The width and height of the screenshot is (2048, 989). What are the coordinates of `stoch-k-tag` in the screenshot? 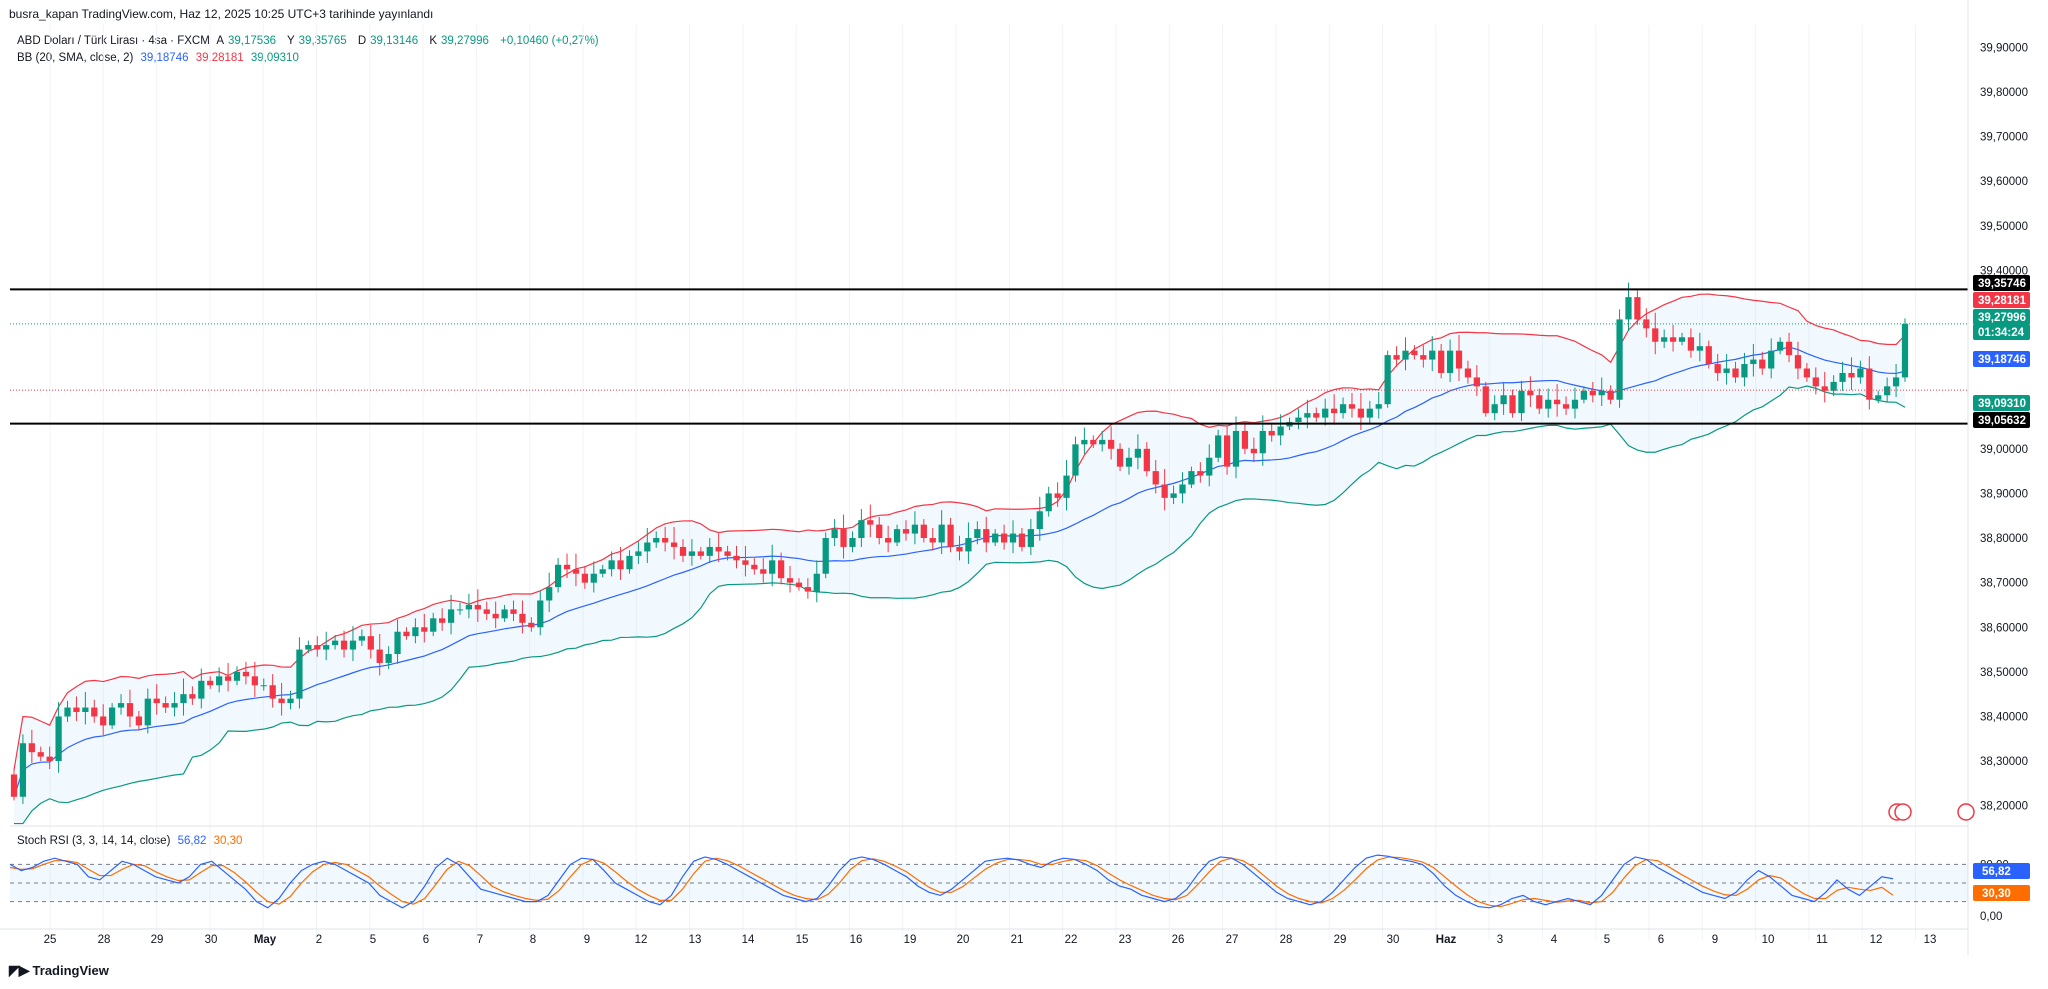 It's located at (2001, 871).